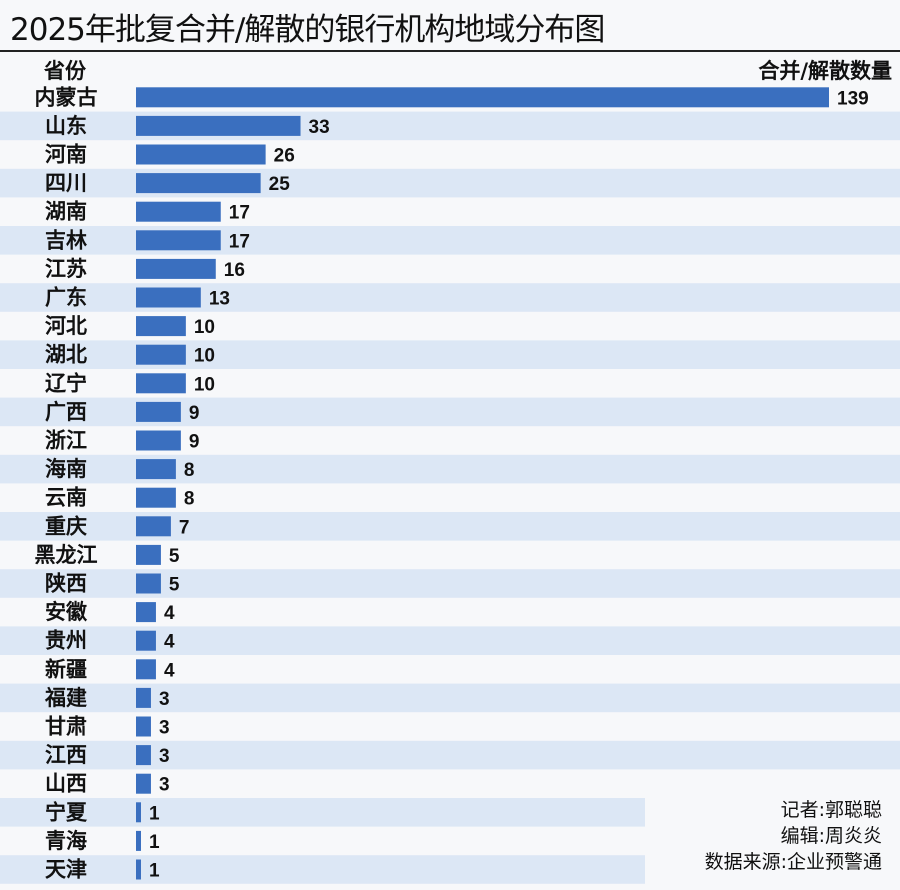 The width and height of the screenshot is (900, 890). I want to click on category-label: 新疆, so click(66, 669).